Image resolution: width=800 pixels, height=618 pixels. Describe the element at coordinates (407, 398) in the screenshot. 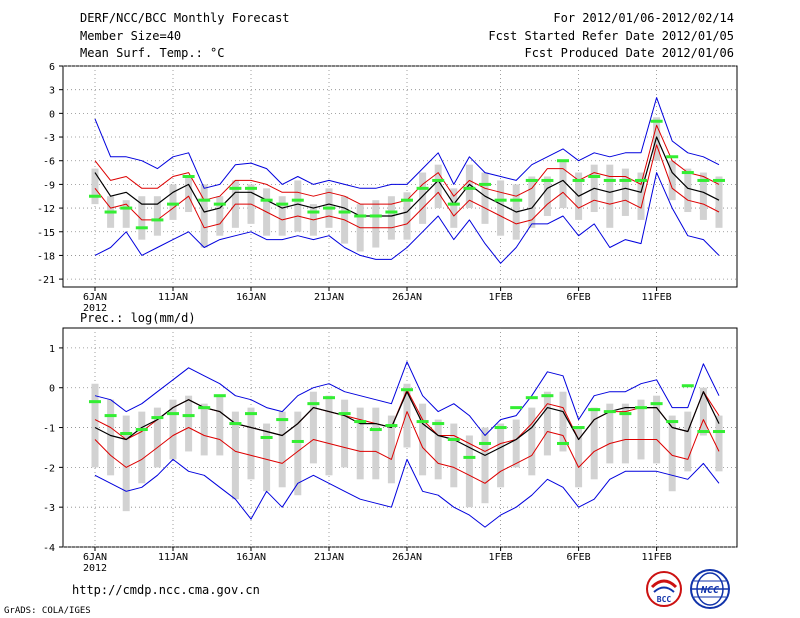

I see `prec-max-line` at that location.